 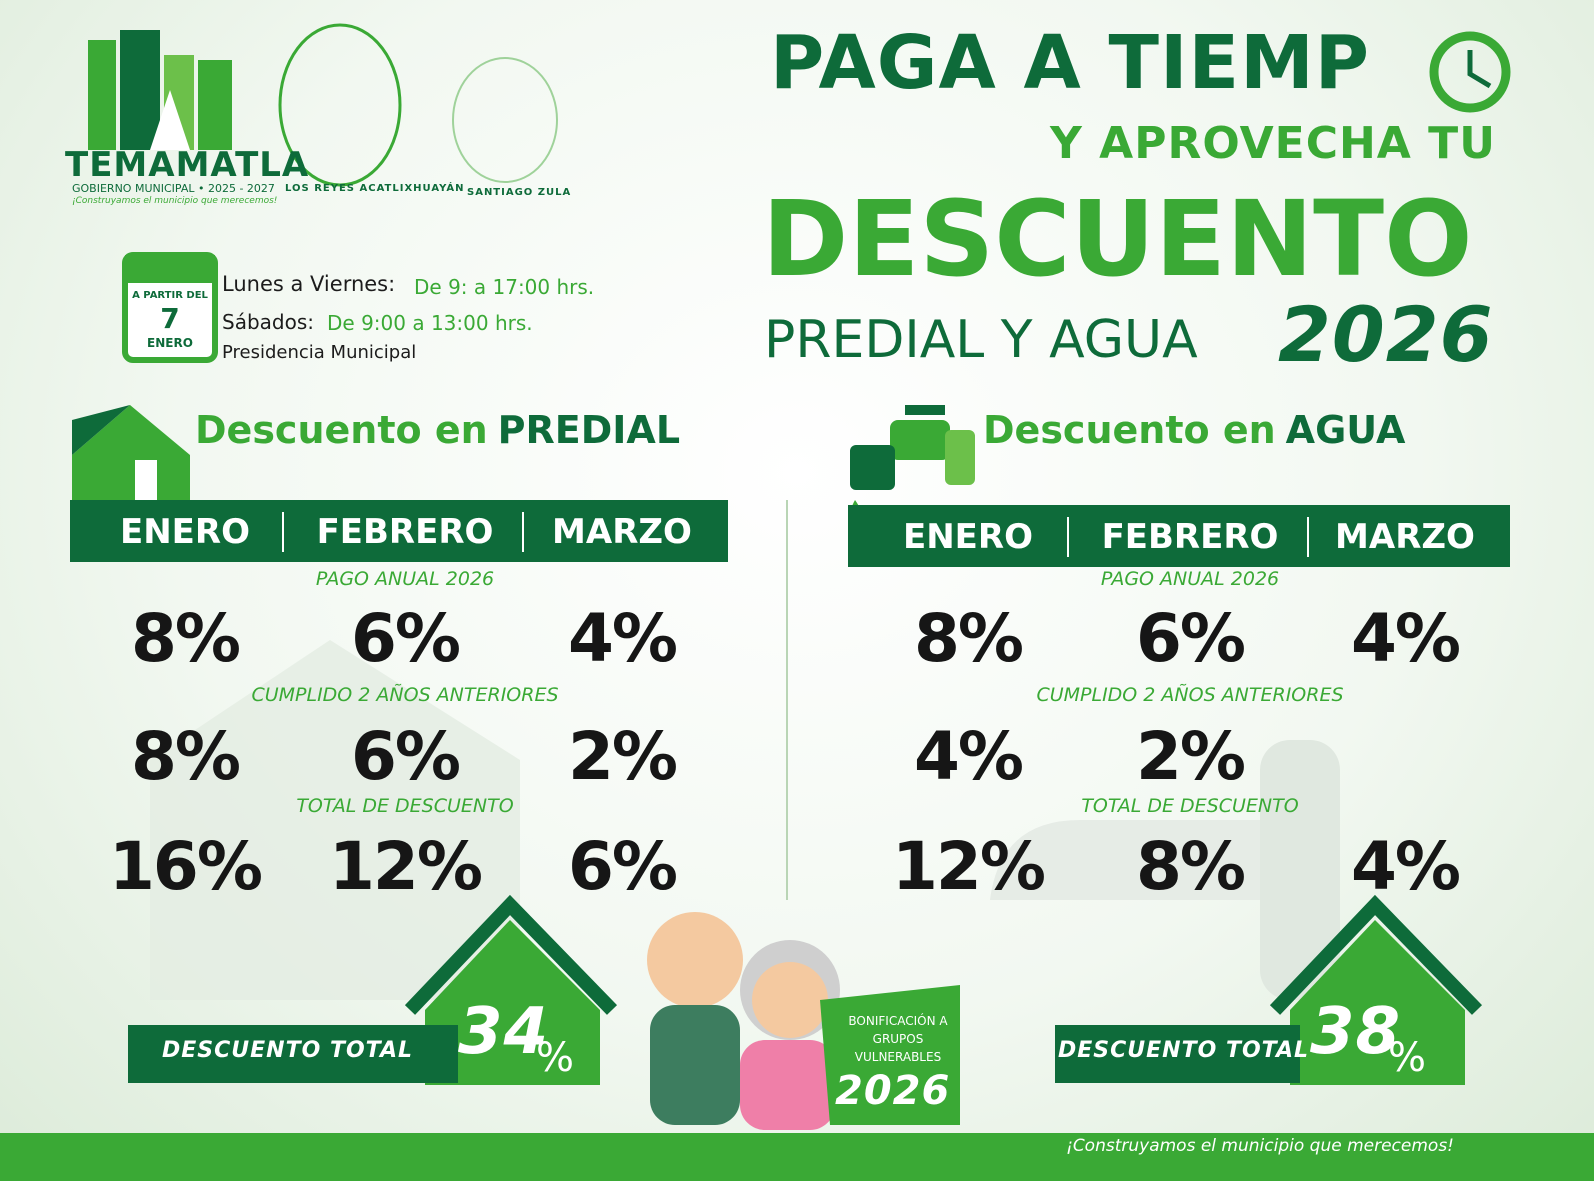 What do you see at coordinates (170, 295) in the screenshot?
I see `calendar-top: A PARTIR DEL` at bounding box center [170, 295].